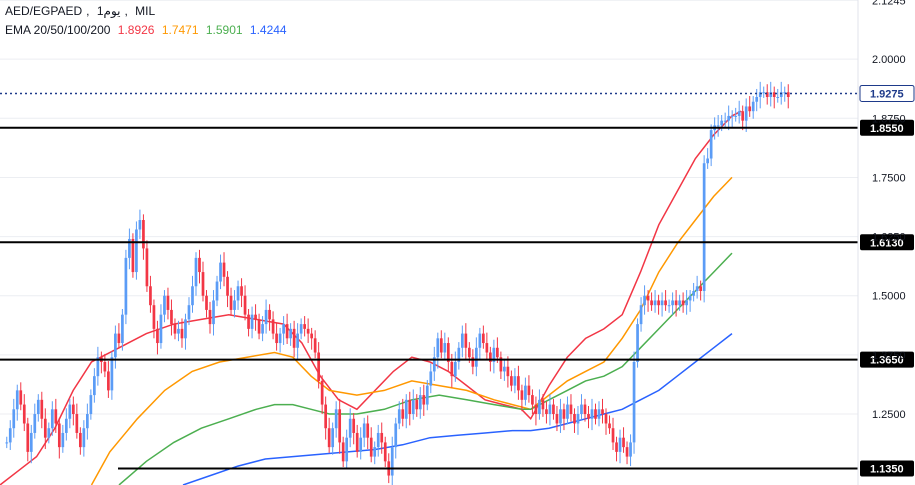 The width and height of the screenshot is (915, 485). Describe the element at coordinates (80, 11) in the screenshot. I see `symbol-legend: AED/EGPAED, 1يوم, MIL` at that location.